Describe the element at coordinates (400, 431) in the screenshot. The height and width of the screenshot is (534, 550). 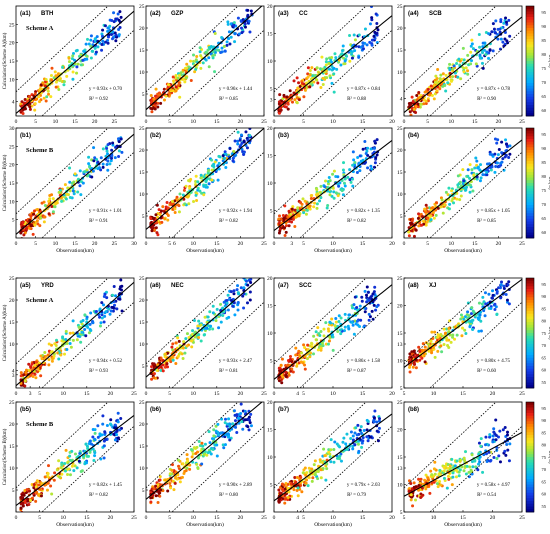
I see `y-tick-label: 20` at that location.